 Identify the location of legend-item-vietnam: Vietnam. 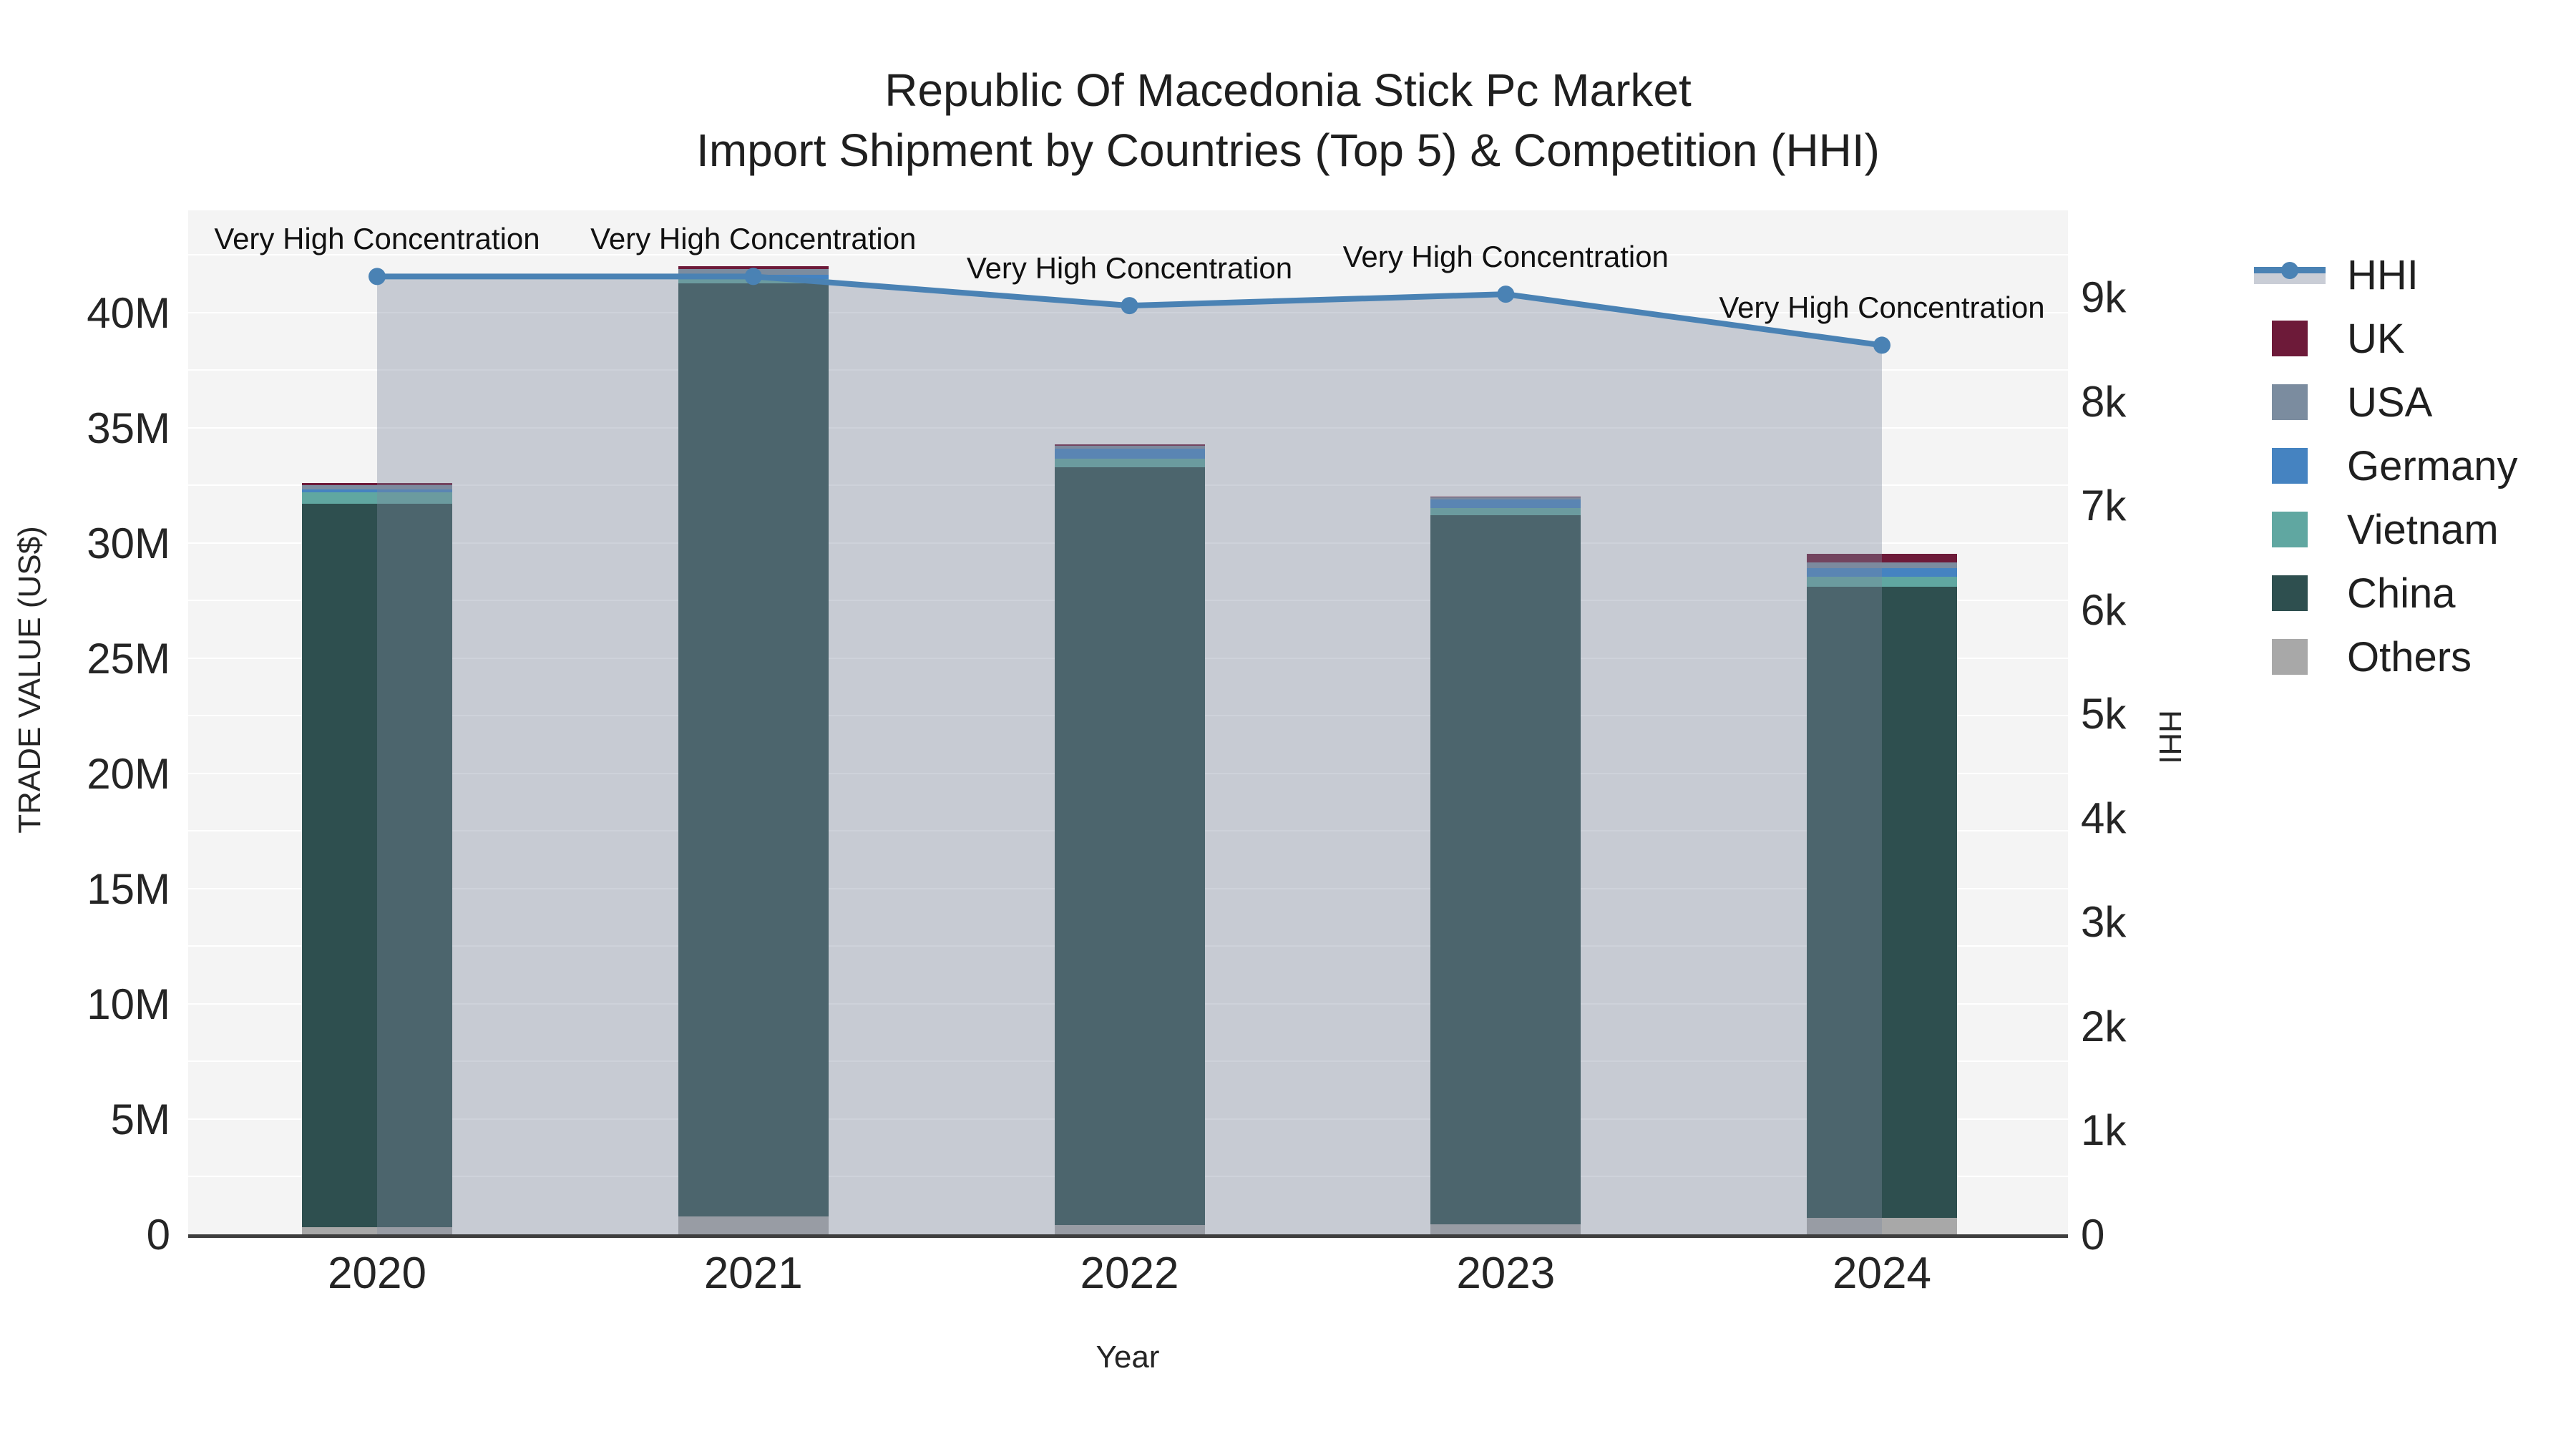
(2376, 529).